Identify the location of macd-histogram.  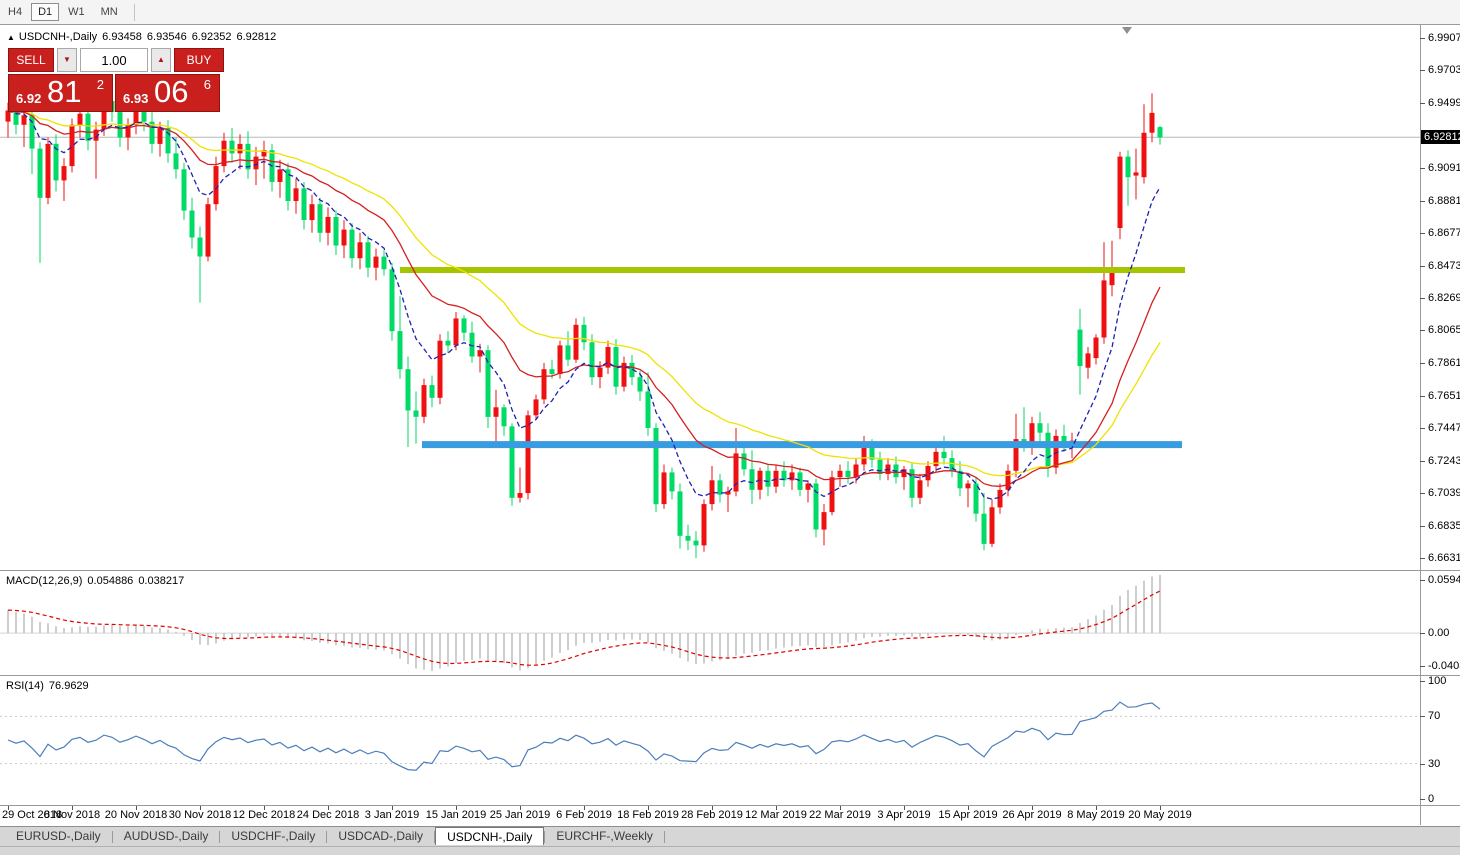
(584, 623).